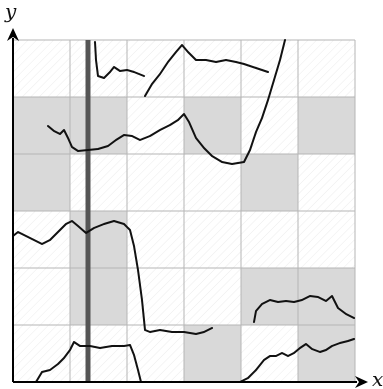 The image size is (383, 389). What do you see at coordinates (361, 382) in the screenshot?
I see `x-axis-arrow-icon` at bounding box center [361, 382].